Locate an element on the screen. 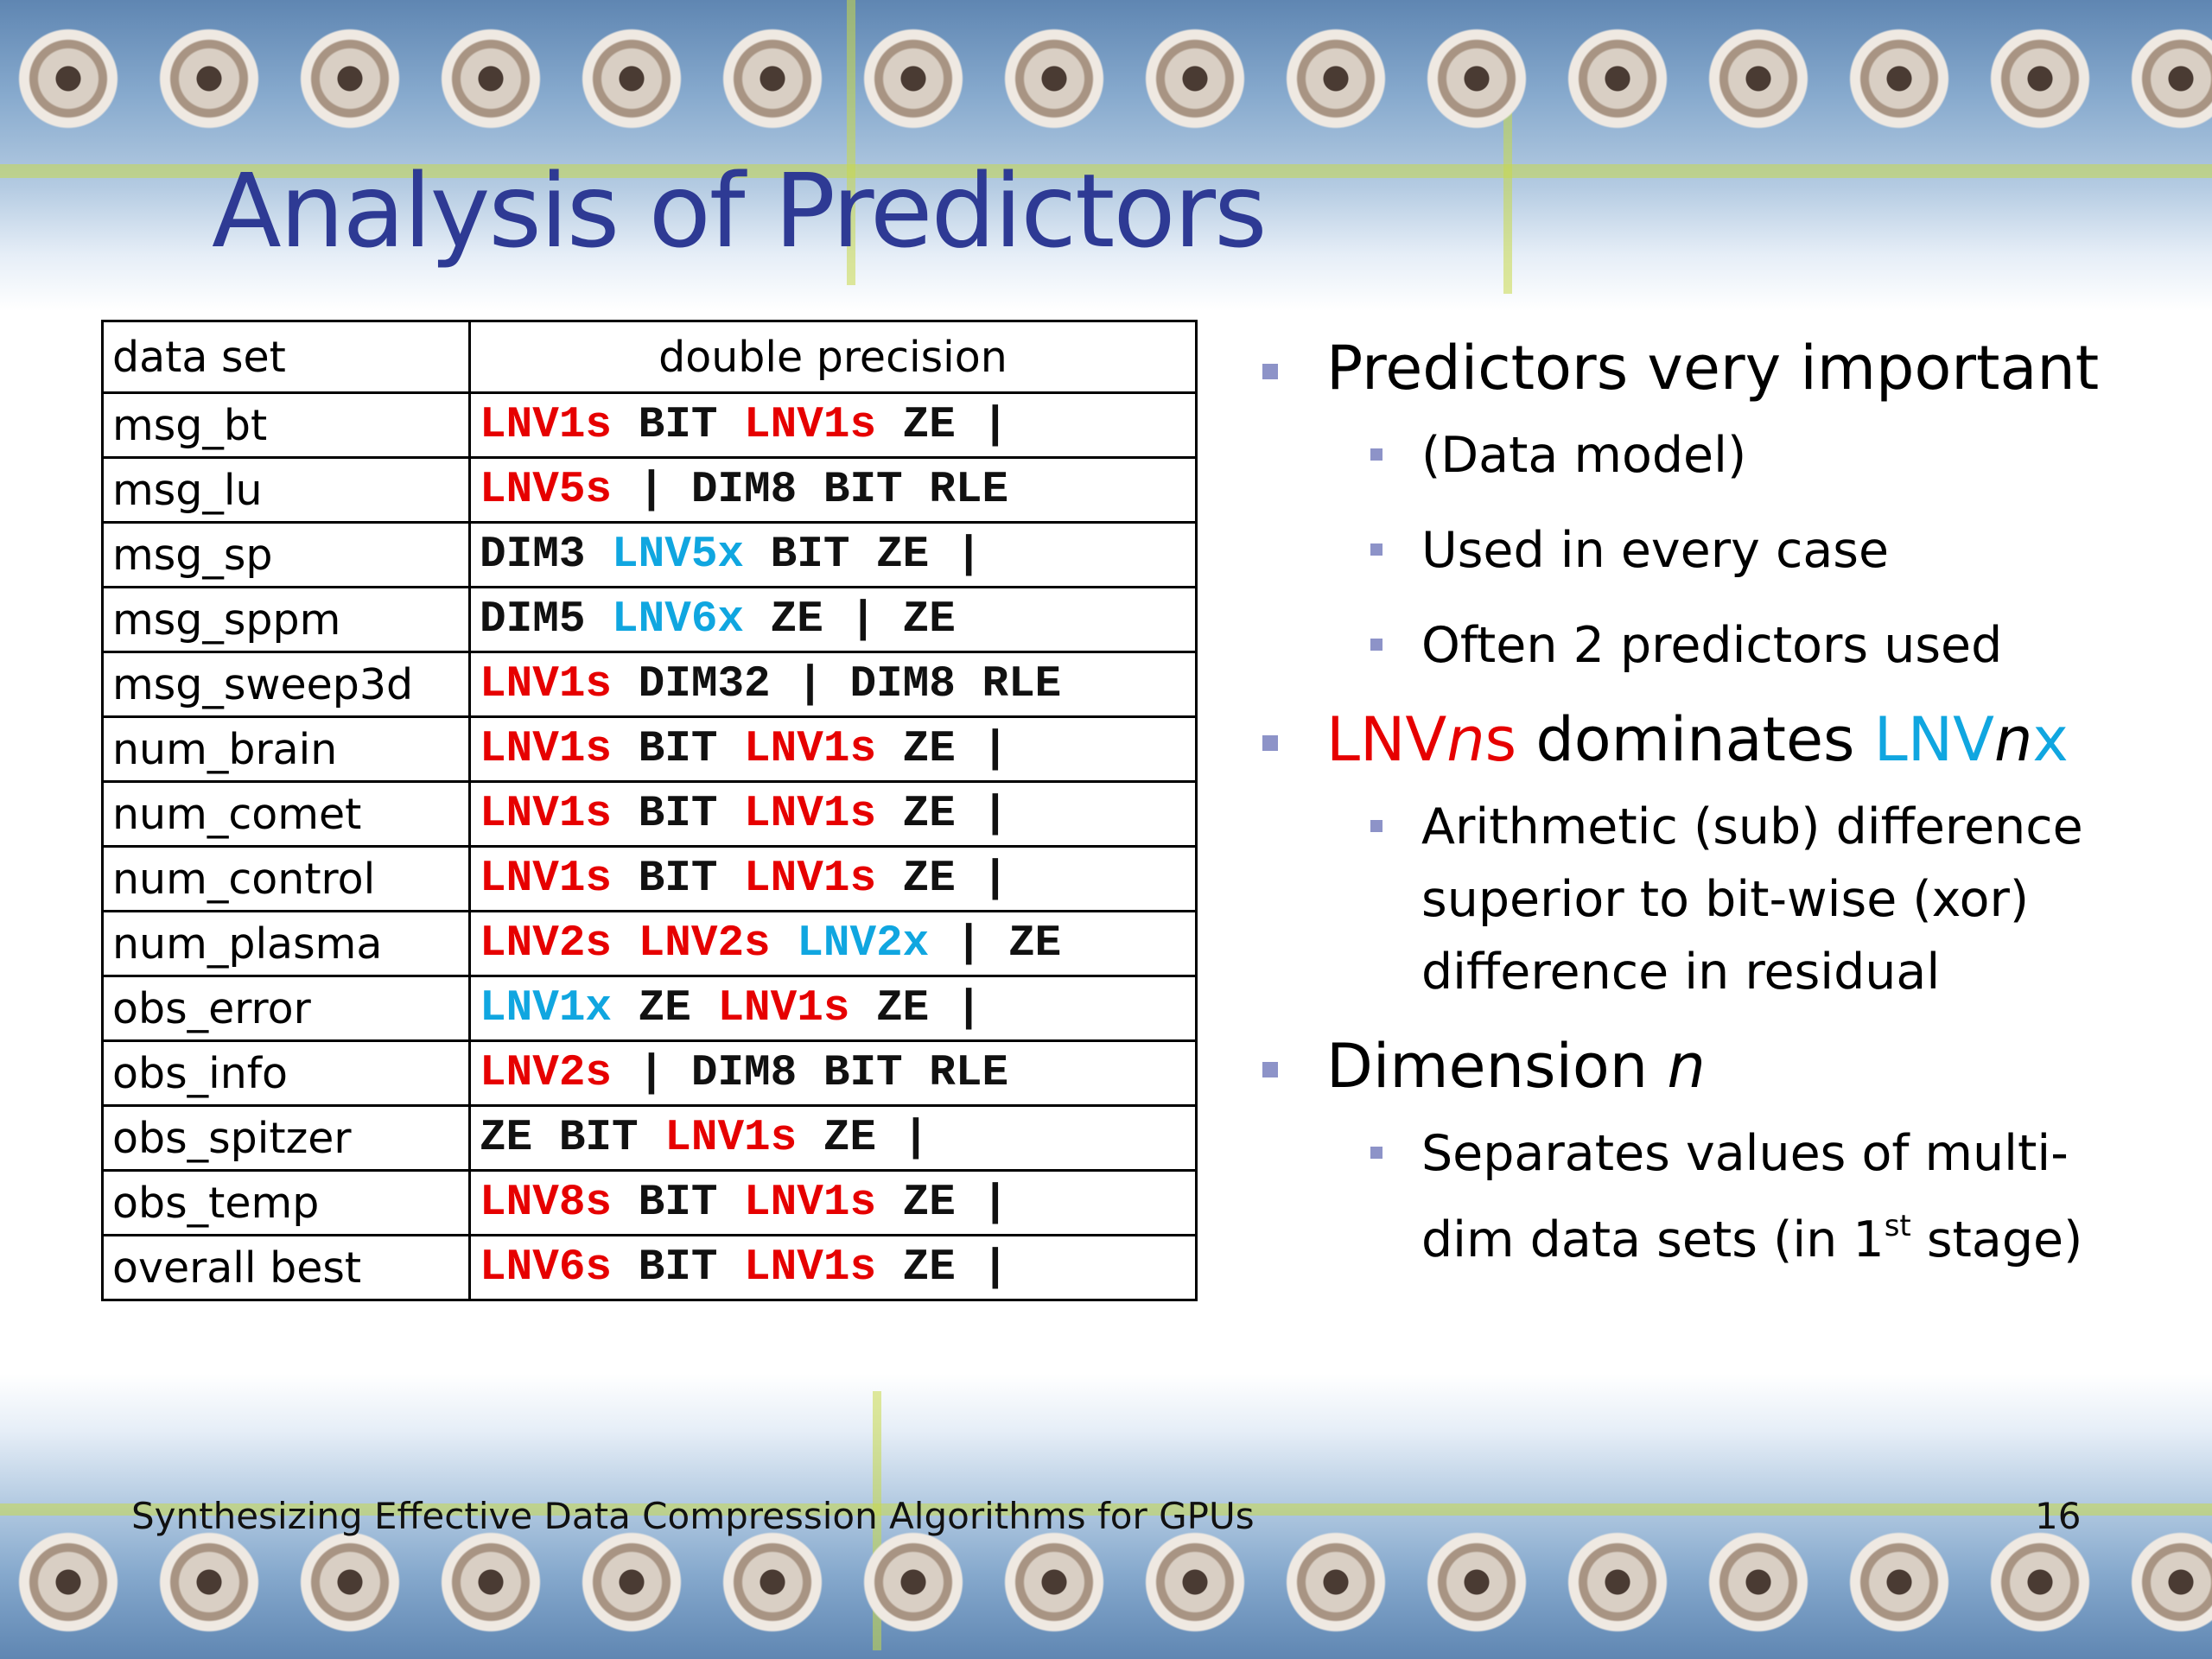  stage-token: DIM32 is located at coordinates (704, 684).